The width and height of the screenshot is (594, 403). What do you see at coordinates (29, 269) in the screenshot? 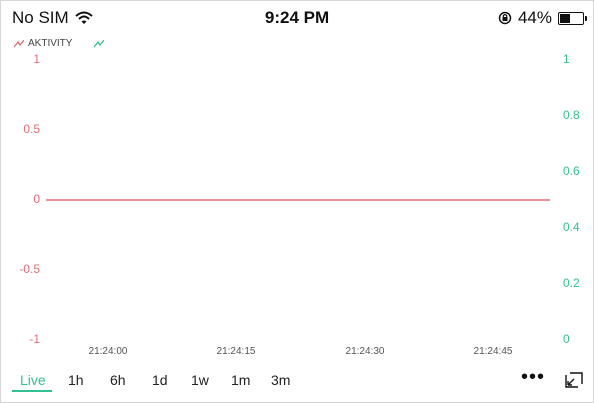
I see `y-left-tick: -0.5` at bounding box center [29, 269].